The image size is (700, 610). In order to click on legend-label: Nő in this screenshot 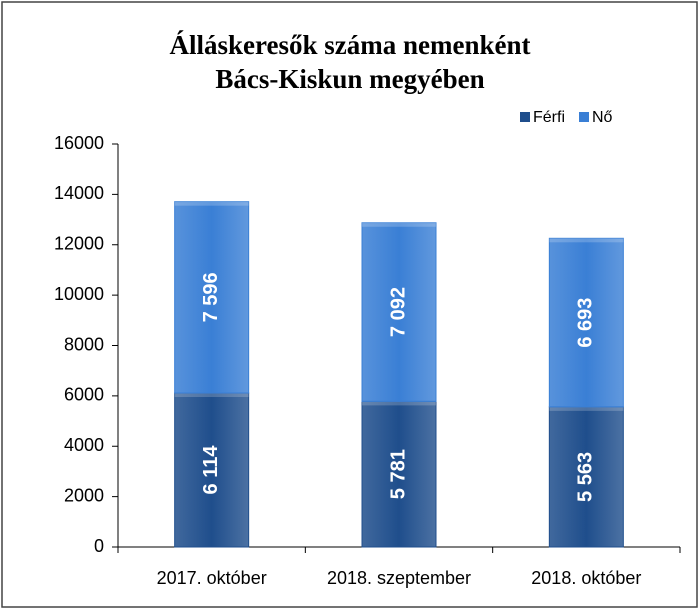, I will do `click(602, 117)`.